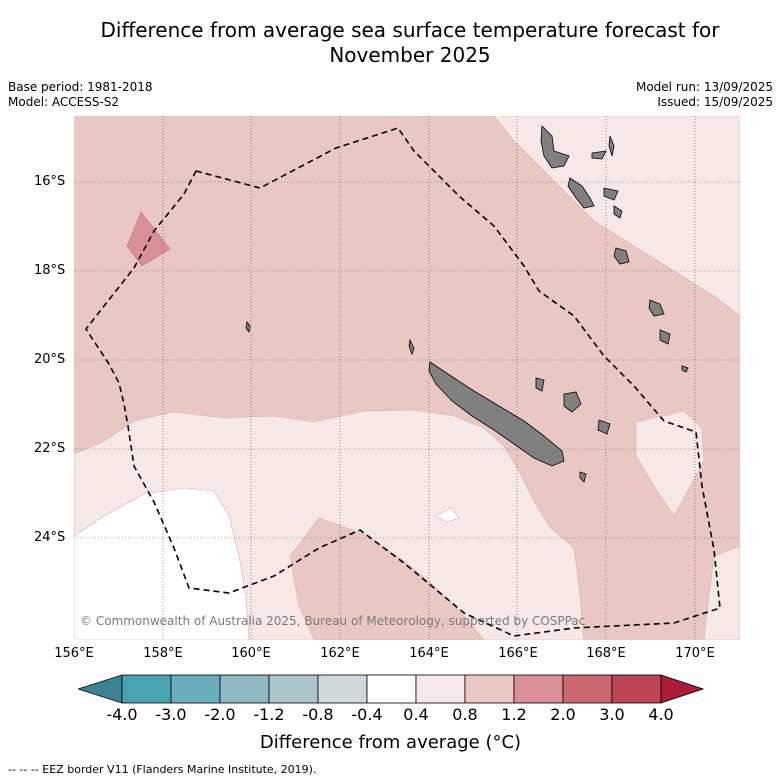 This screenshot has height=781, width=781. I want to click on vanuatu-malakula, so click(581, 193).